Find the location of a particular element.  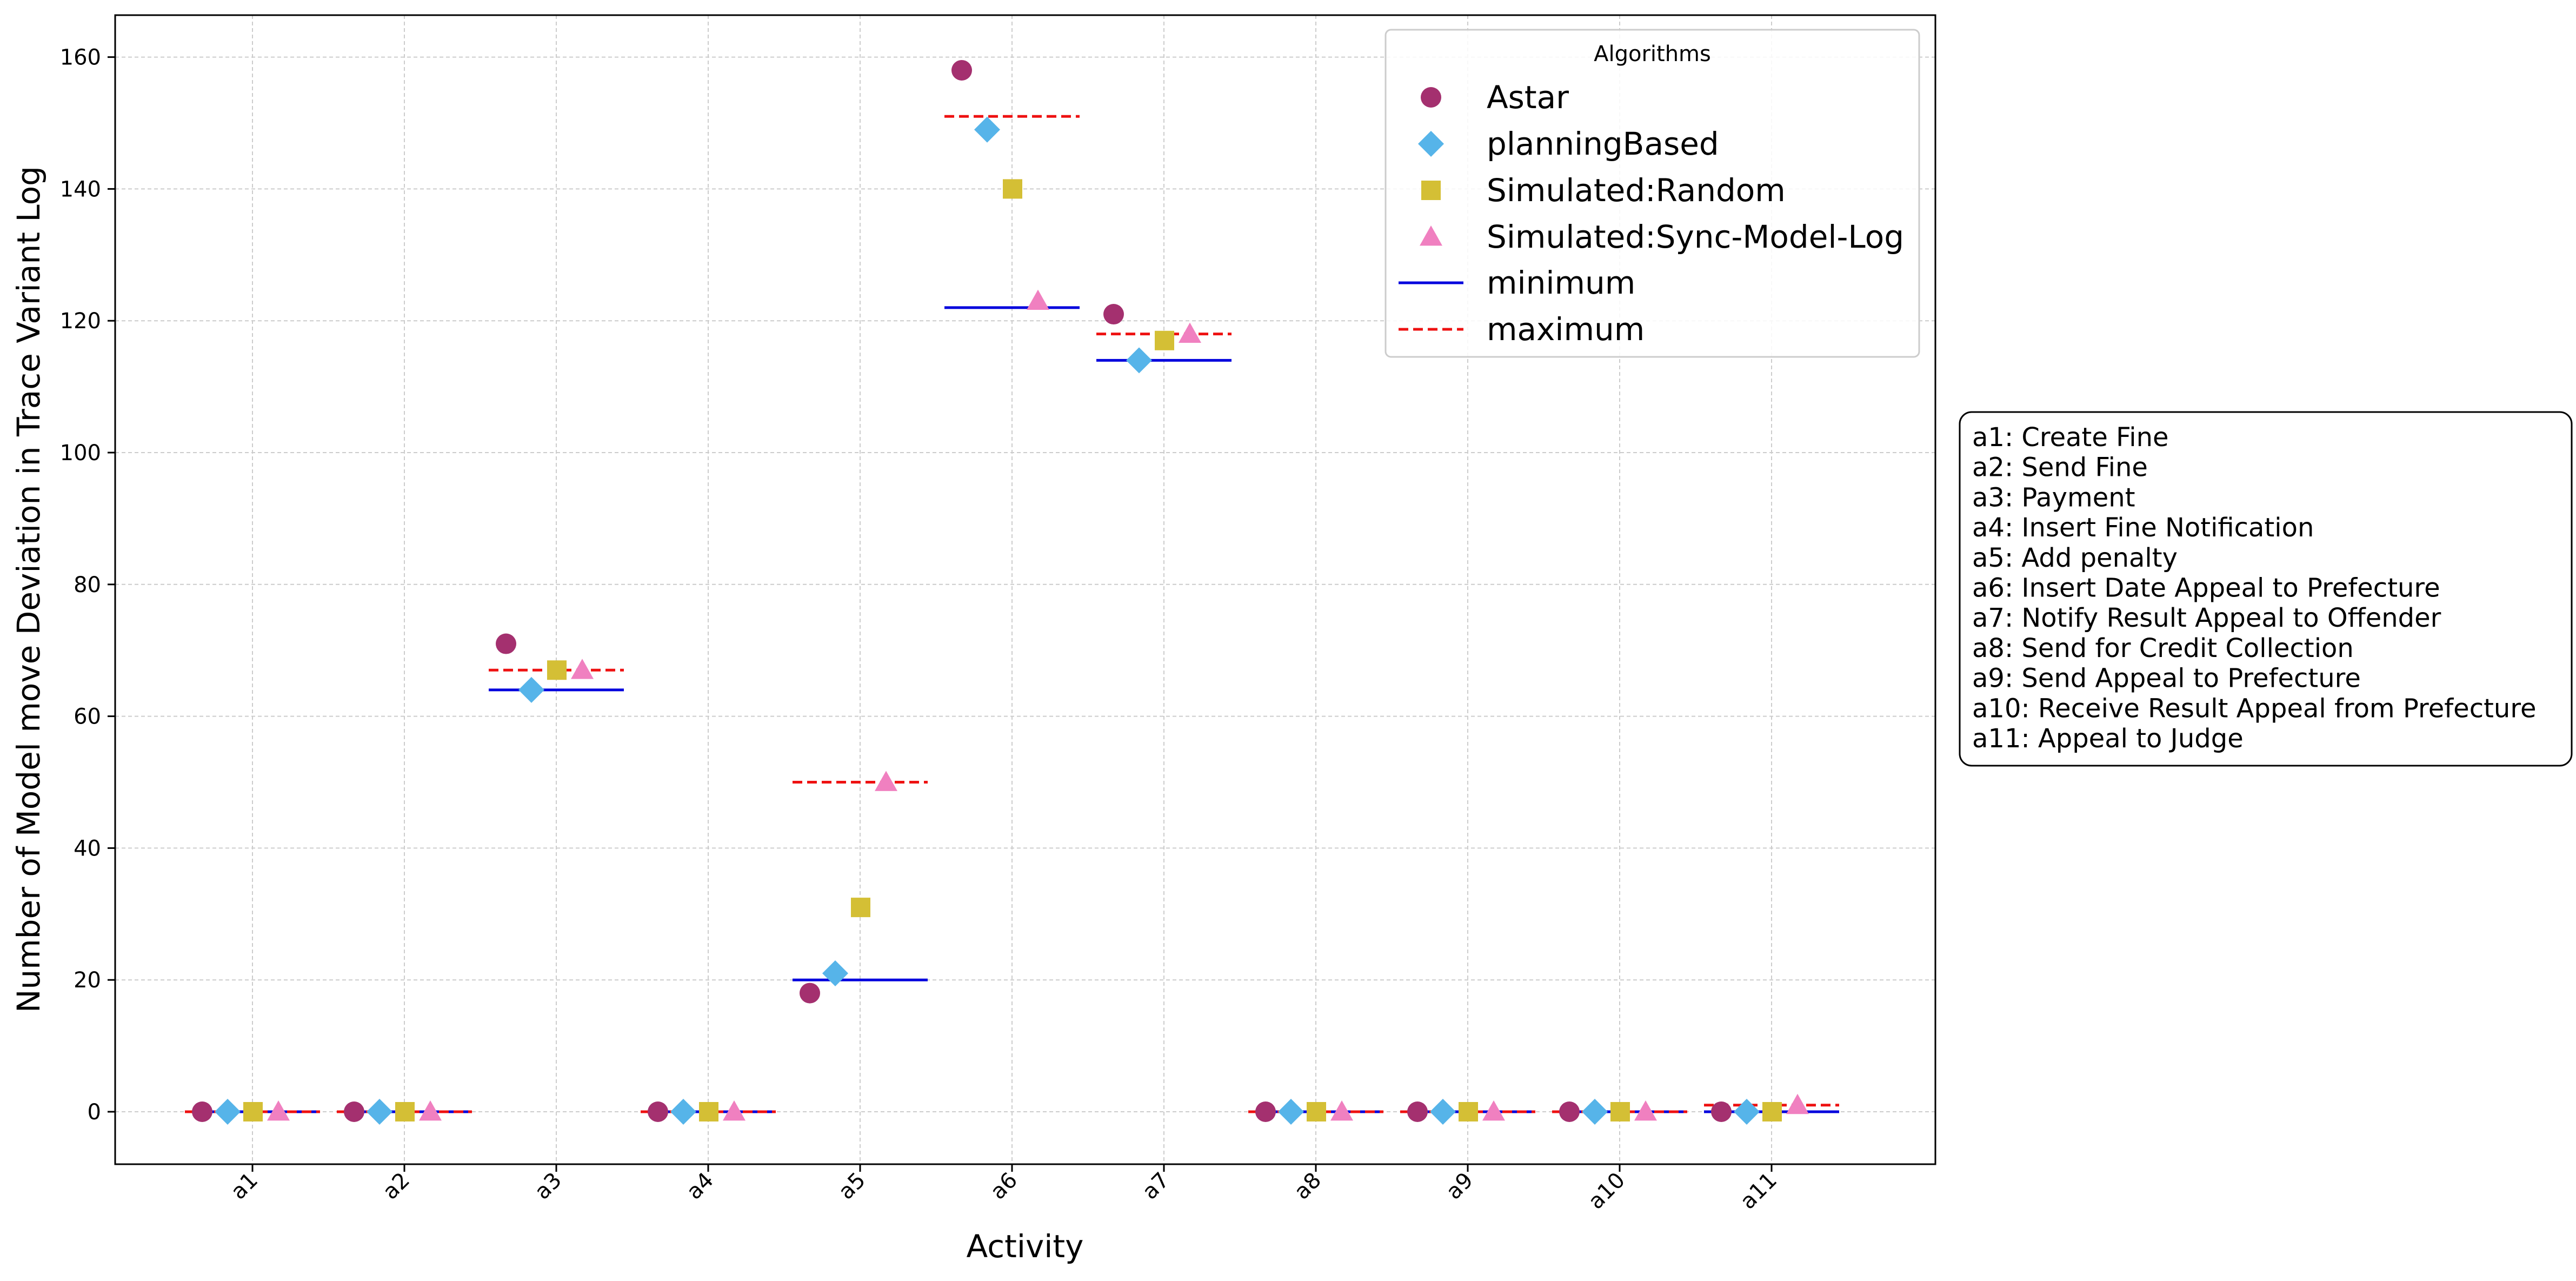

activity-key-item: a6: Insert Date Appeal to Prefecture is located at coordinates (2206, 588).